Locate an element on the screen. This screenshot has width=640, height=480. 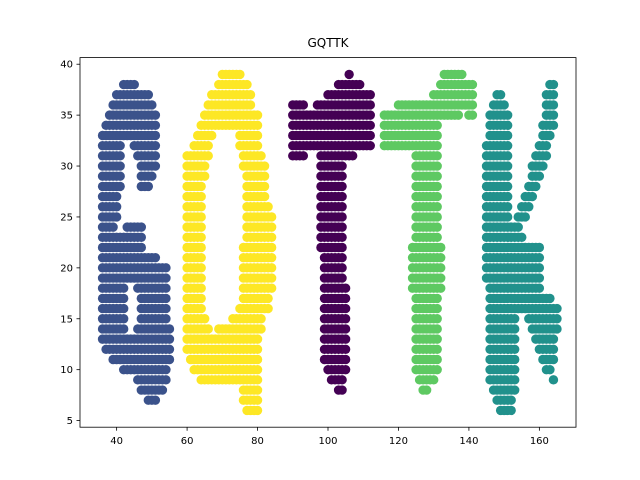
chart-title: GQTTK is located at coordinates (328, 43).